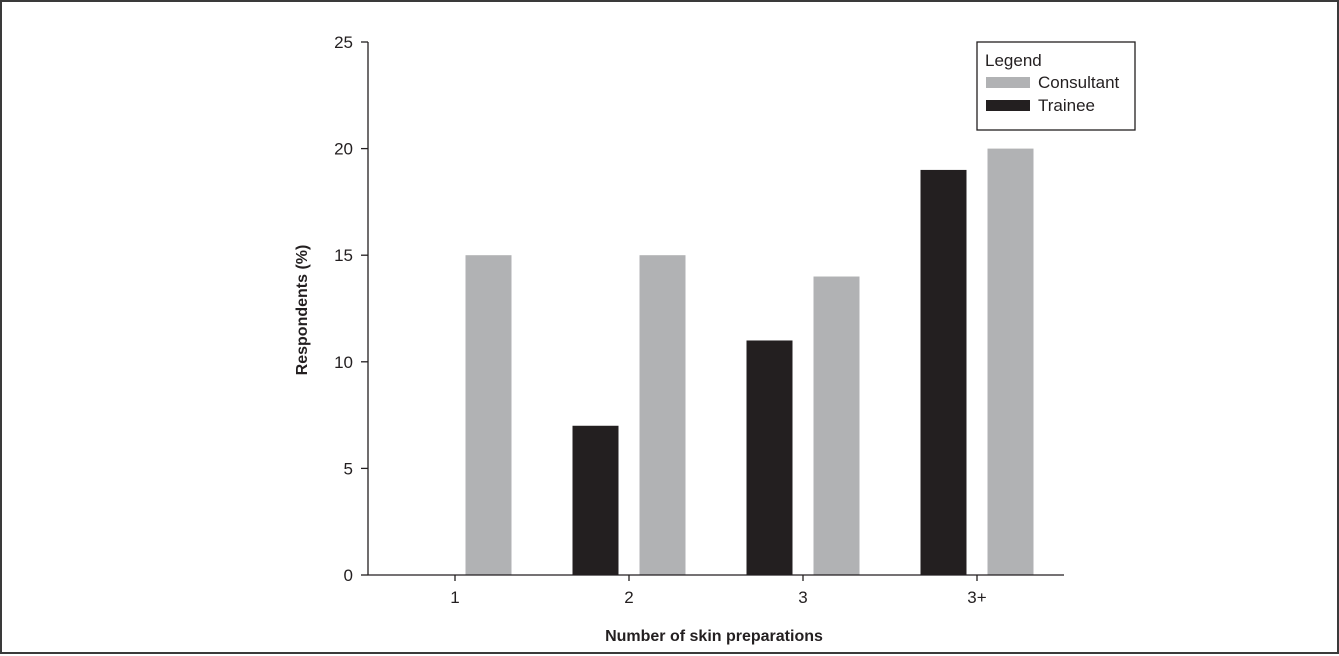  What do you see at coordinates (302, 310) in the screenshot?
I see `y-axis-title: Respondents (%)` at bounding box center [302, 310].